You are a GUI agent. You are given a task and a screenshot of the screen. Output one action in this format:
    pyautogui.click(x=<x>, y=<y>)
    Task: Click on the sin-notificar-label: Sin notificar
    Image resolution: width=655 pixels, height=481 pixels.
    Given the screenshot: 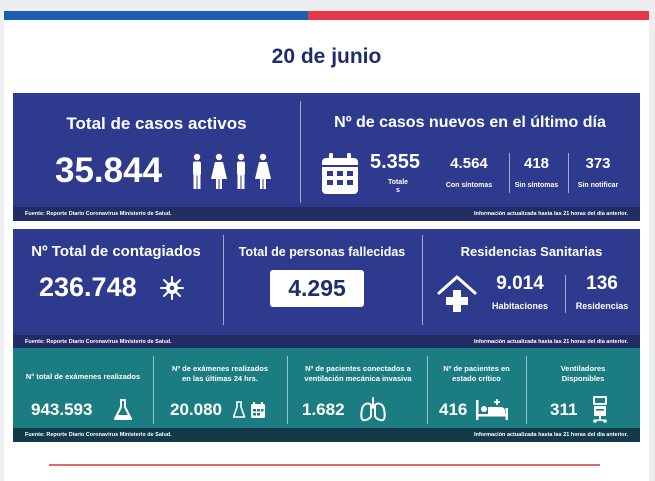 What is the action you would take?
    pyautogui.click(x=598, y=185)
    